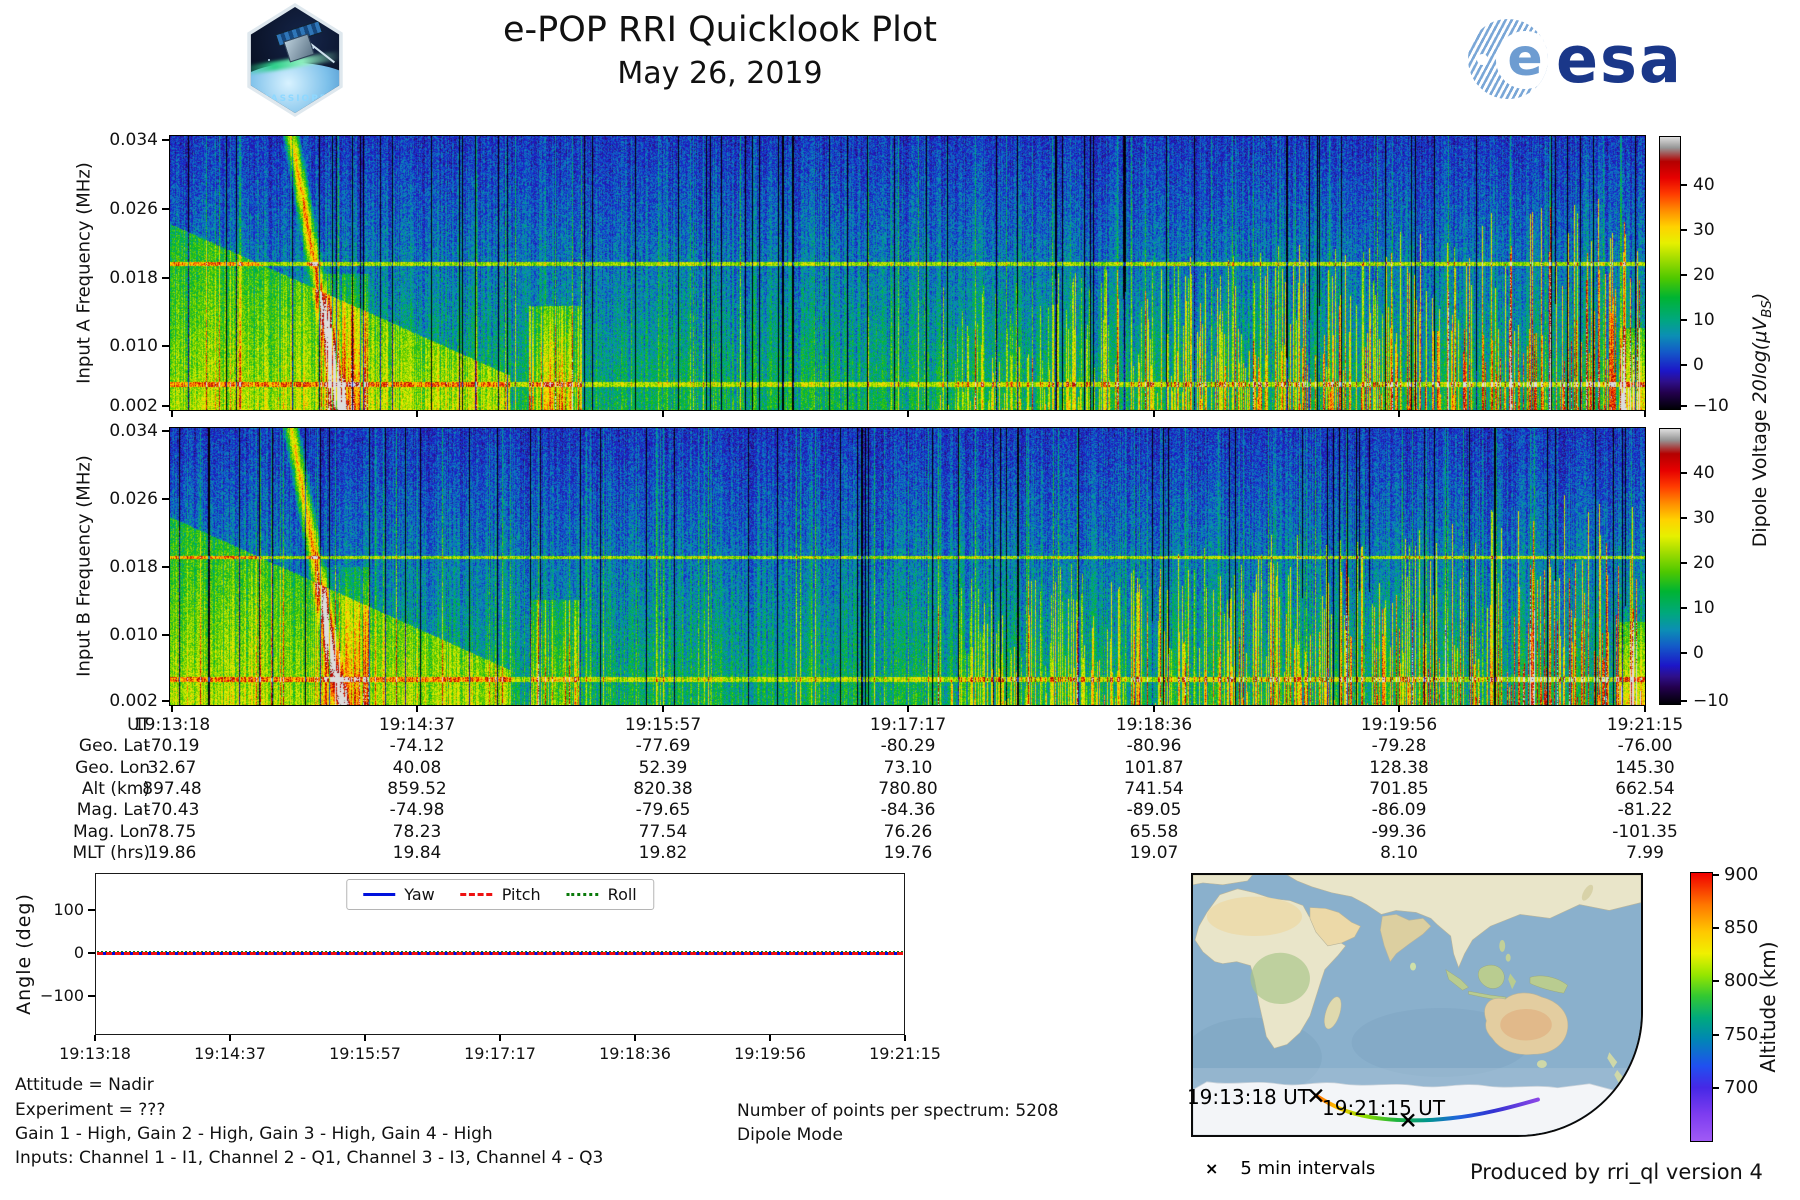 The image size is (1800, 1200). Describe the element at coordinates (172, 767) in the screenshot. I see `ephemeris-cell: 32.67` at that location.